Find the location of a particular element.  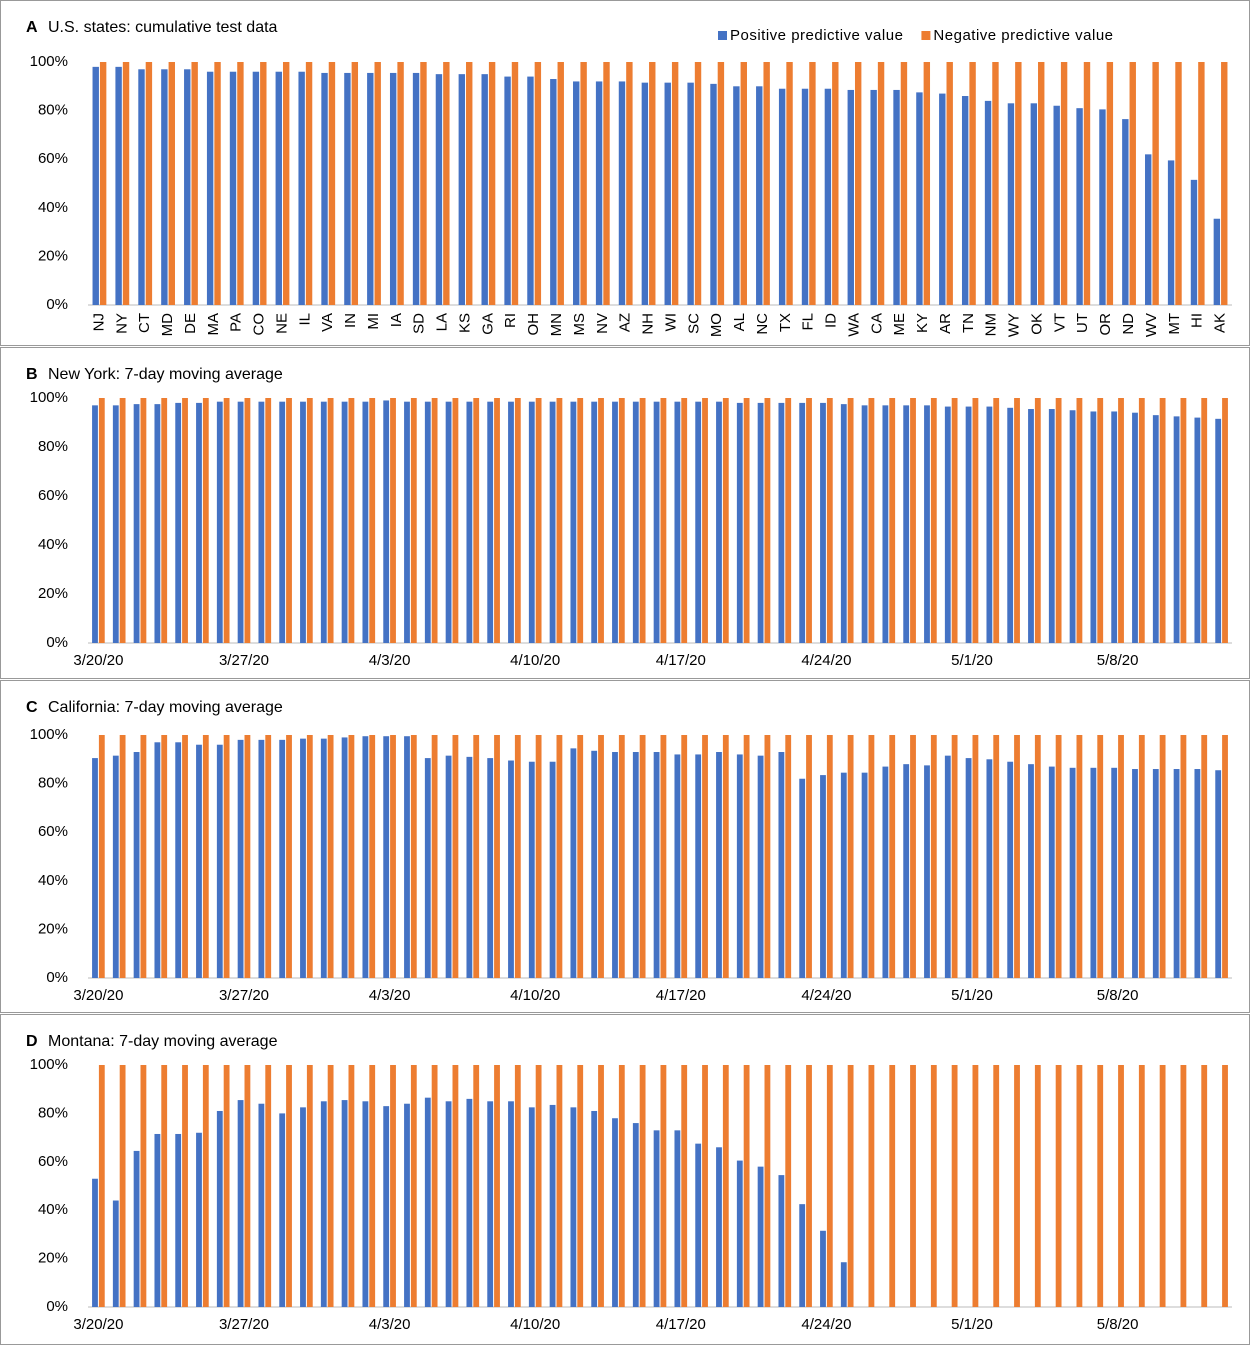

x-tick-label: IA is located at coordinates (396, 320).